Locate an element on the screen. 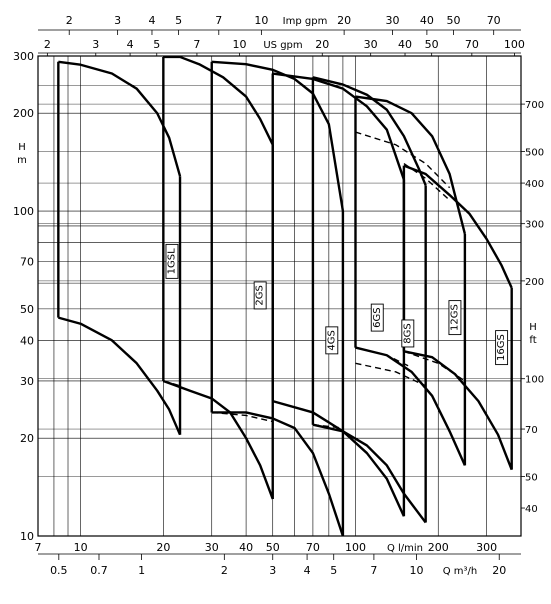 The image size is (551, 604). series-label-1GSL: 1GSL is located at coordinates (172, 261).